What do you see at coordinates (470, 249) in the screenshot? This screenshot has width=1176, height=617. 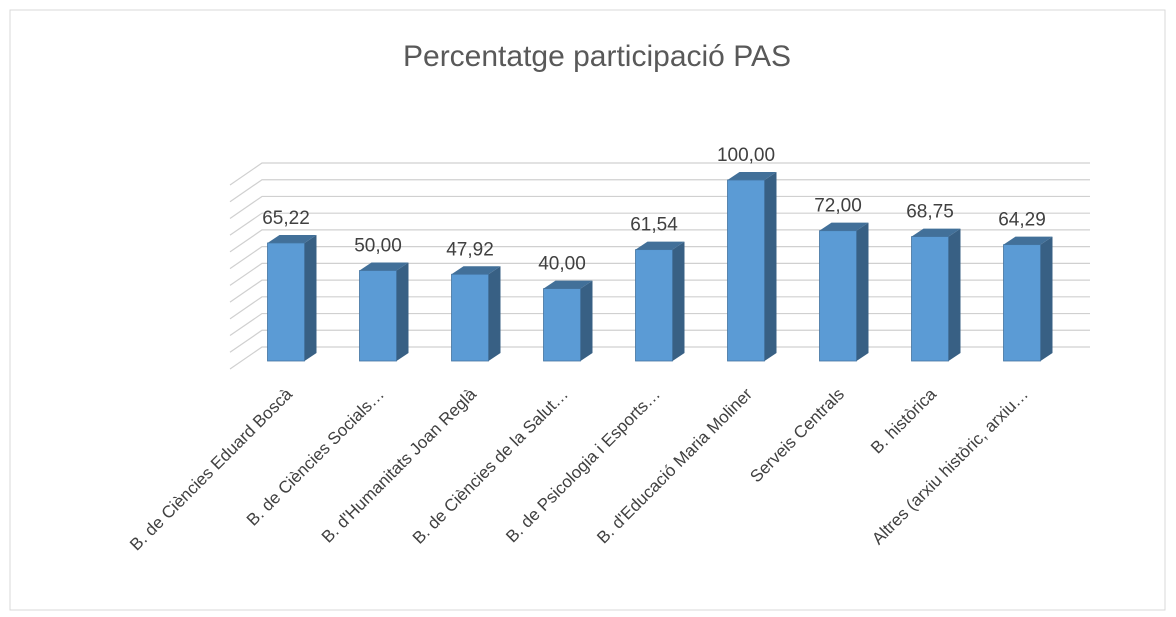 I see `value-label: 47,92` at bounding box center [470, 249].